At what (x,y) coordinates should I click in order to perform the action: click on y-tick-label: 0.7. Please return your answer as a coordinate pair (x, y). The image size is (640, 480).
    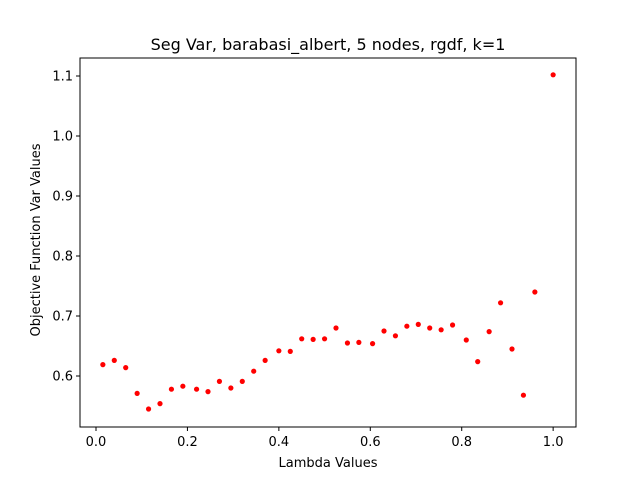
    Looking at the image, I should click on (62, 317).